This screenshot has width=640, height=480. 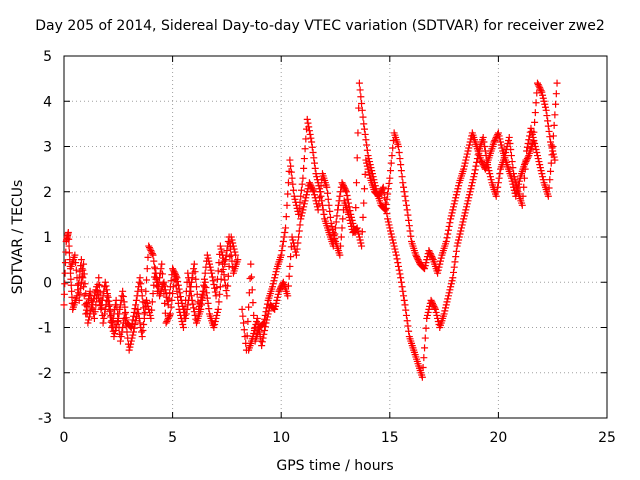 What do you see at coordinates (281, 438) in the screenshot?
I see `x-tick-label: 10` at bounding box center [281, 438].